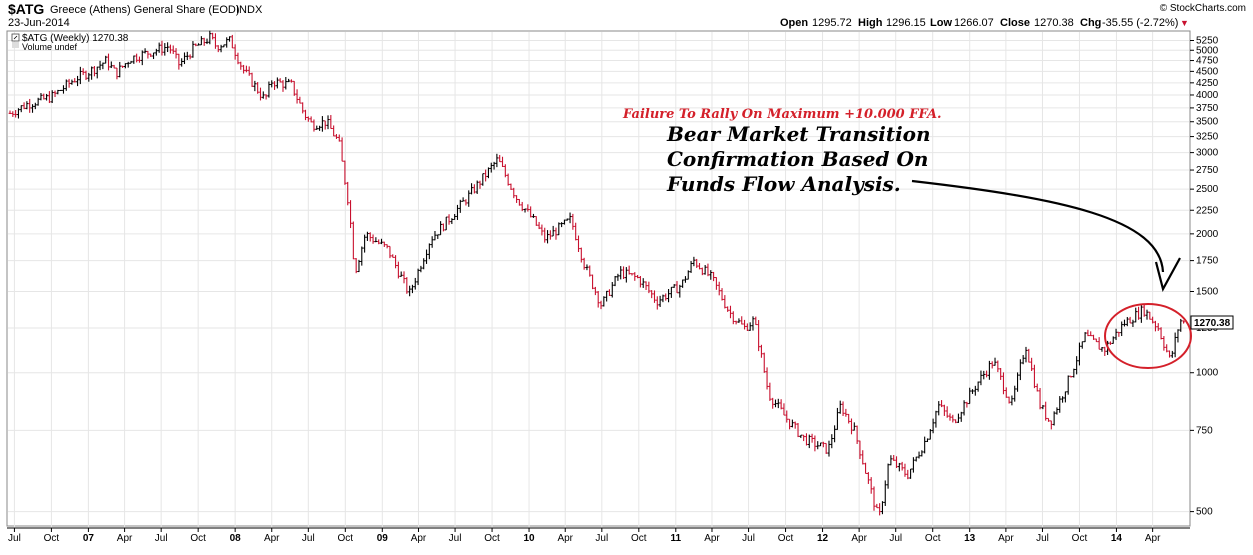  Describe the element at coordinates (1207, 189) in the screenshot. I see `y-tick-label: 2500` at that location.